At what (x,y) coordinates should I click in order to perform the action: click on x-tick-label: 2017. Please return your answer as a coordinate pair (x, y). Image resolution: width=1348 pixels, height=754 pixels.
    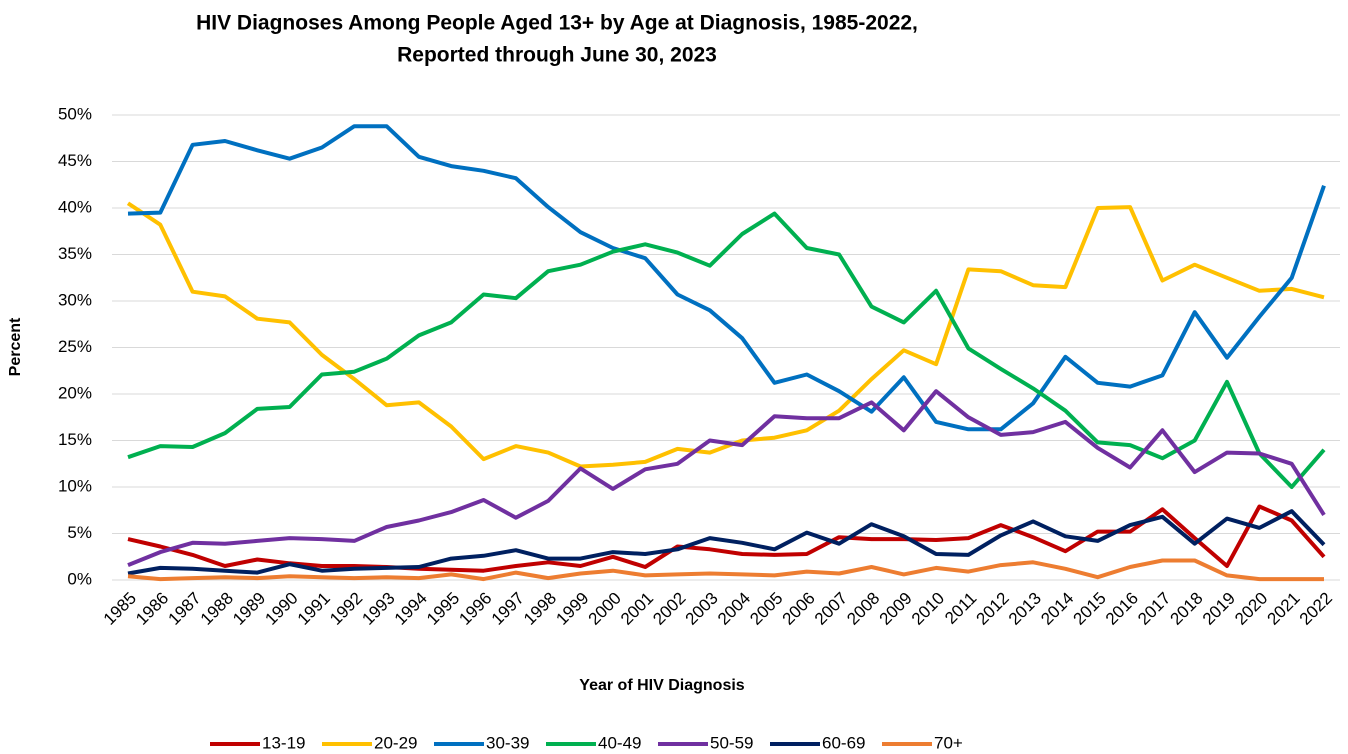
    Looking at the image, I should click on (1154, 609).